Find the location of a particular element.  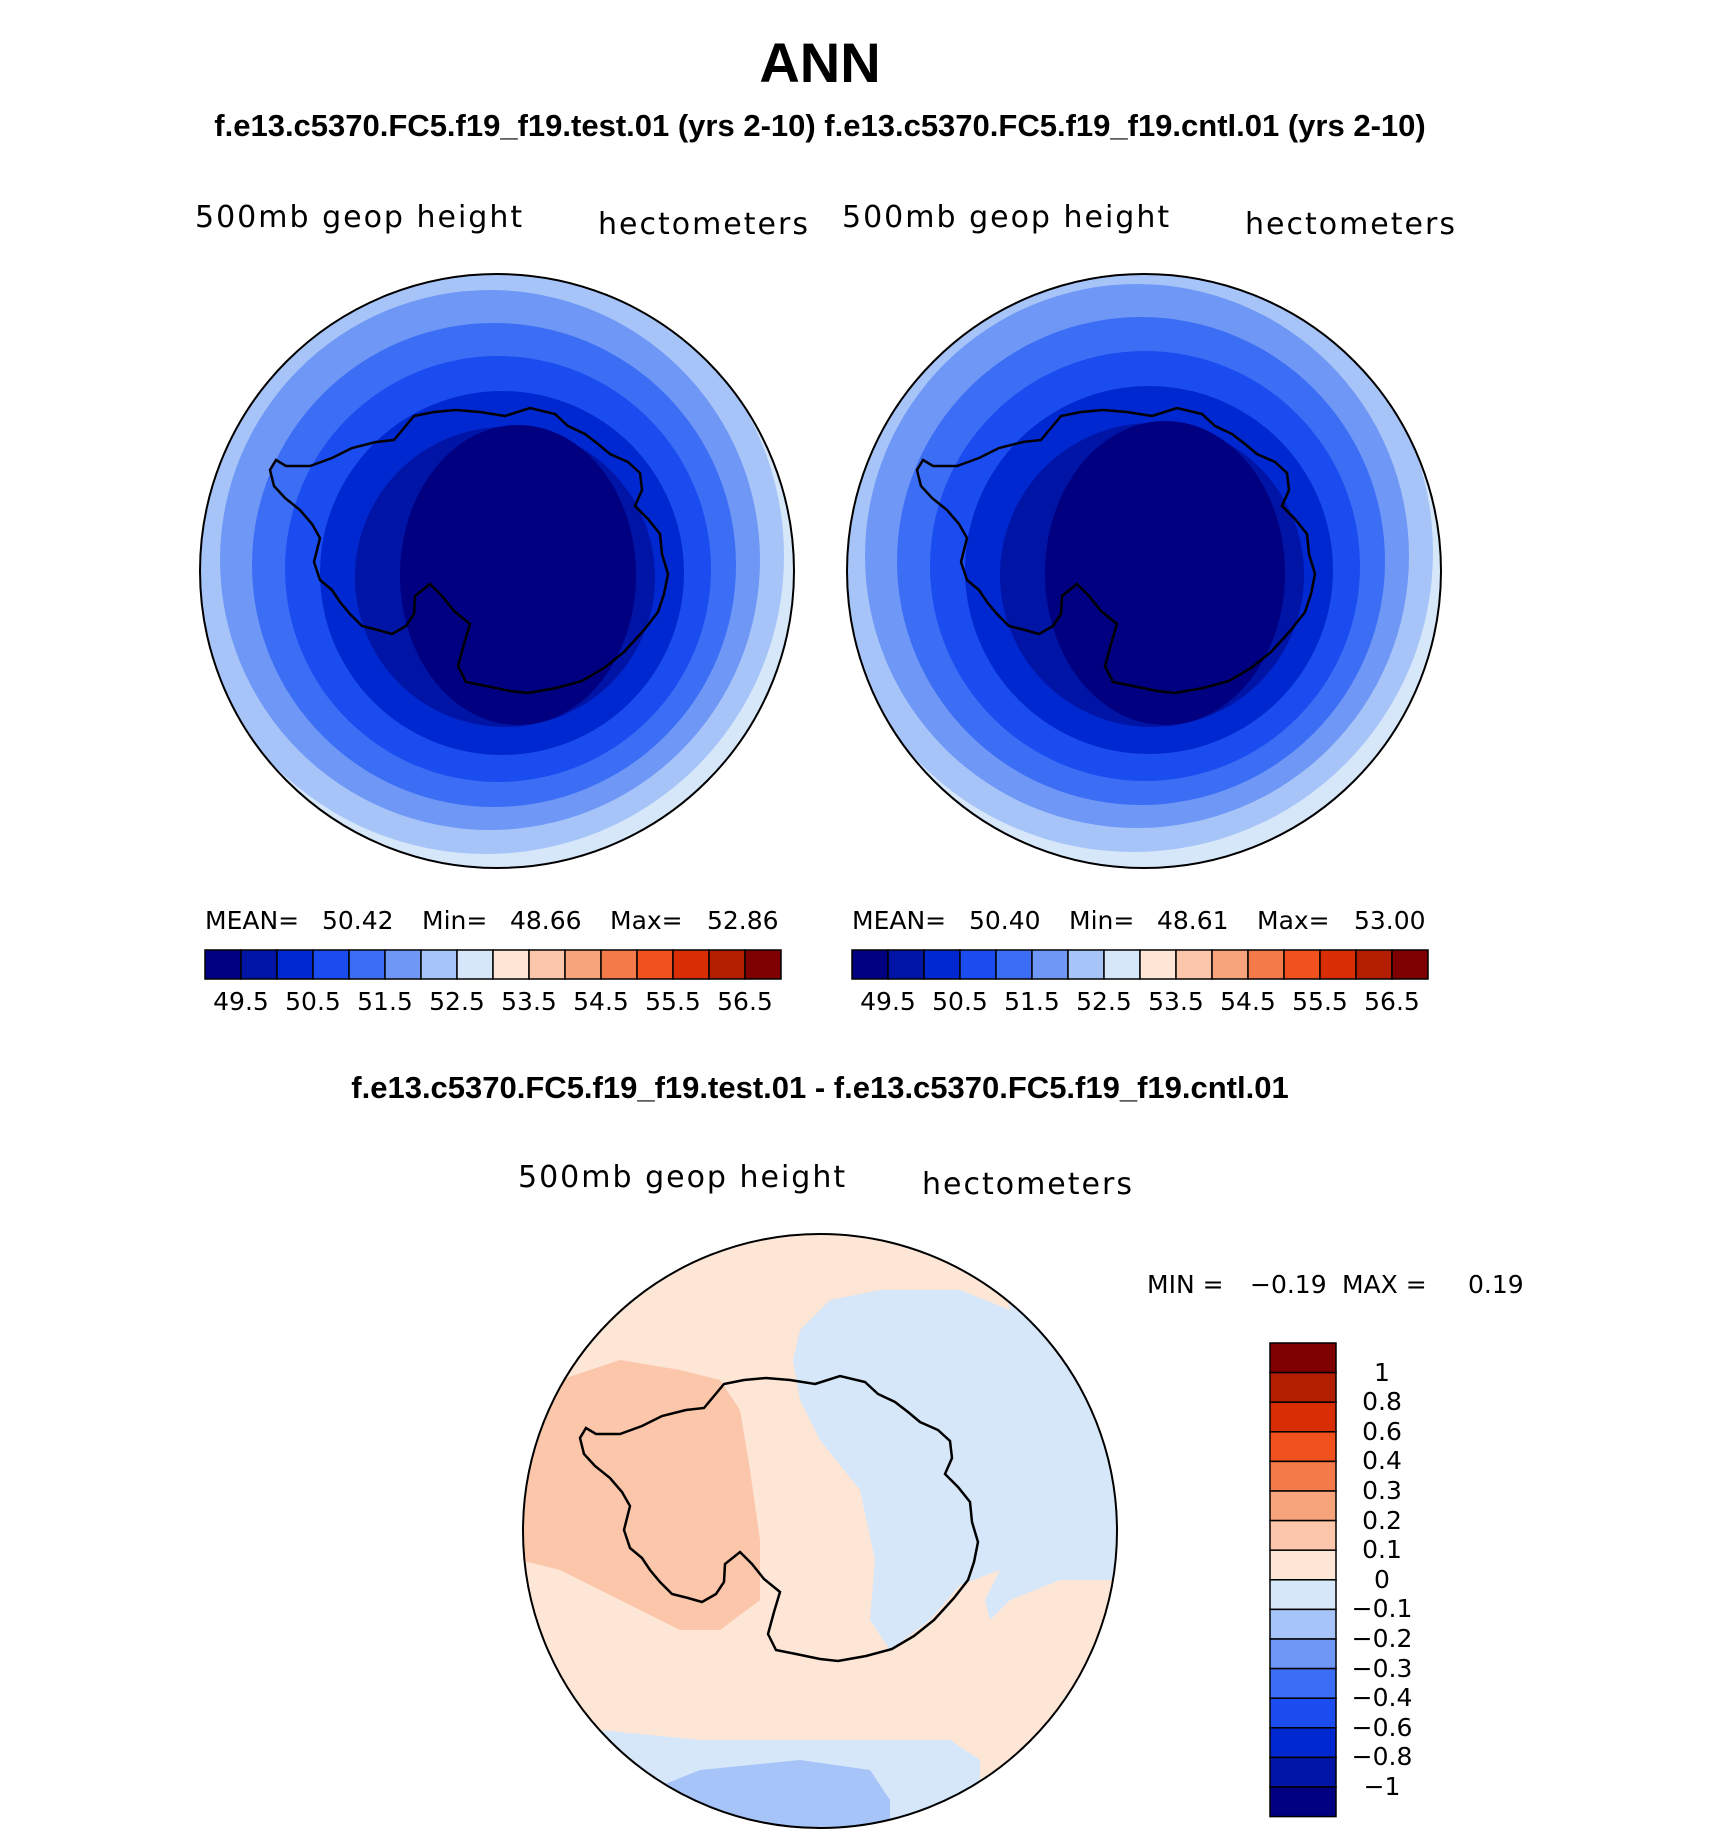

colorbar-tick-label: 0.4 is located at coordinates (1382, 1461).